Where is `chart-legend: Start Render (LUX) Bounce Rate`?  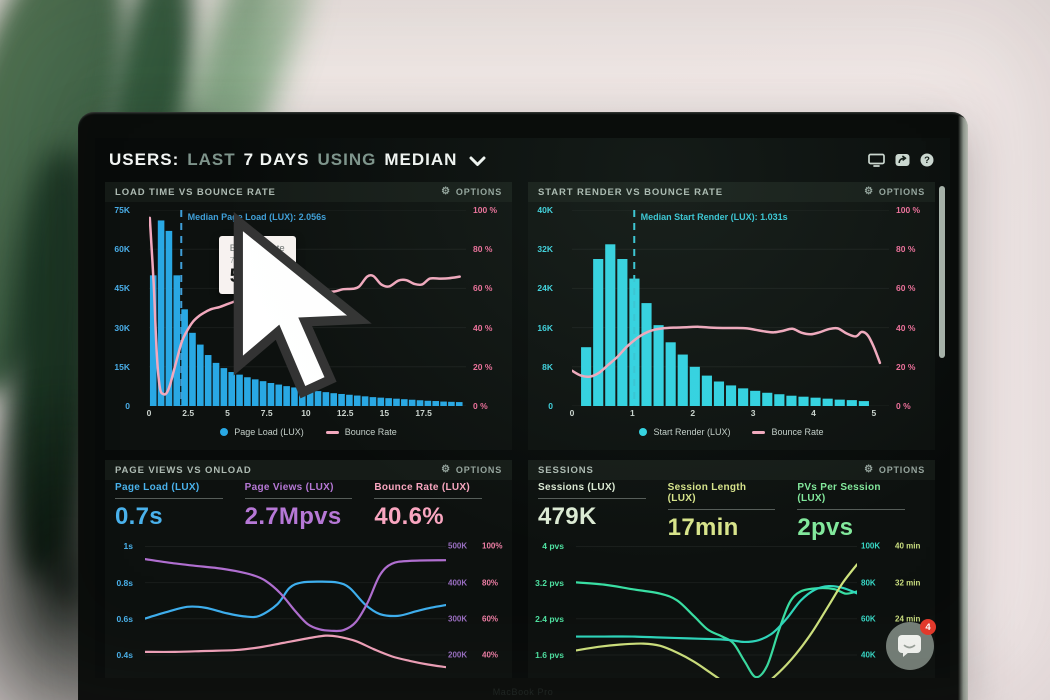
chart-legend: Start Render (LUX) Bounce Rate is located at coordinates (731, 432).